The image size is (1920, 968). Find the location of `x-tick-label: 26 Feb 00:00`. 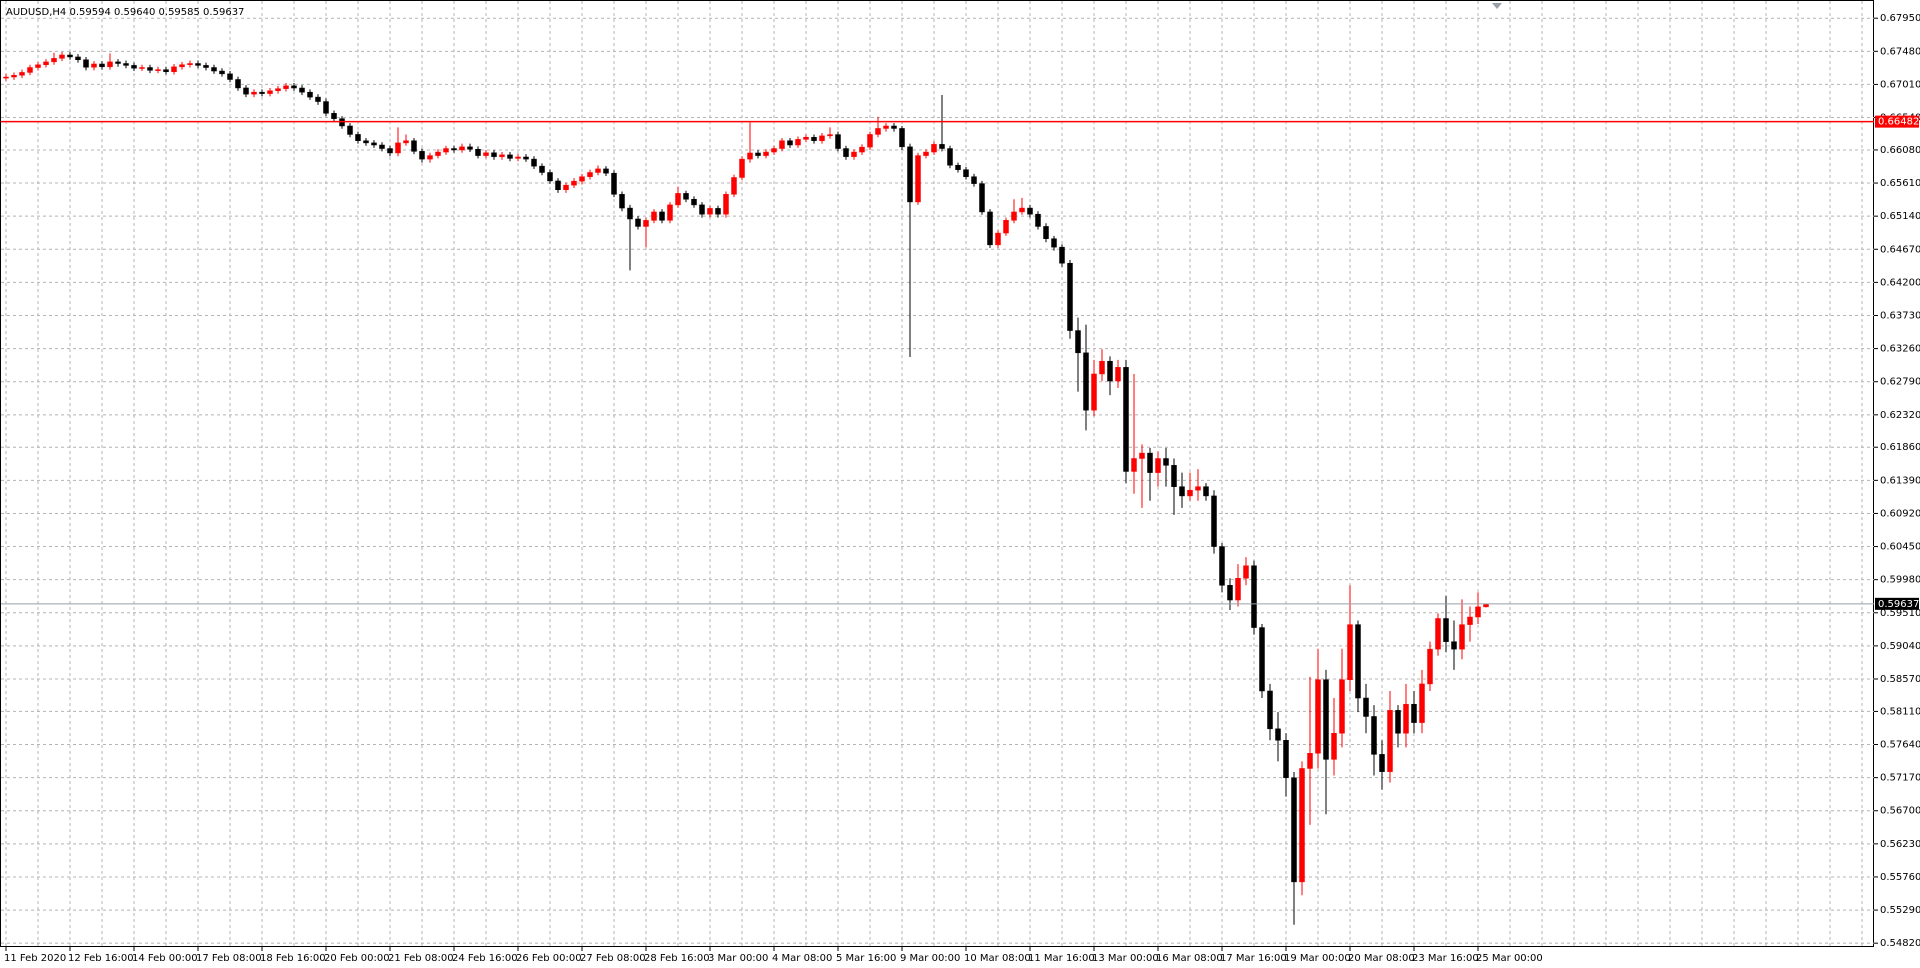

x-tick-label: 26 Feb 00:00 is located at coordinates (549, 958).